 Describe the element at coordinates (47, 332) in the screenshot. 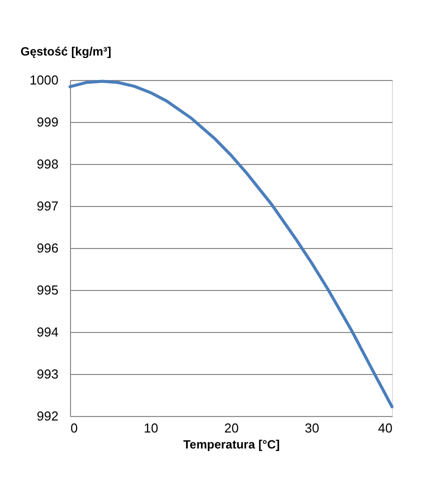

I see `y-tick-label: 994` at that location.